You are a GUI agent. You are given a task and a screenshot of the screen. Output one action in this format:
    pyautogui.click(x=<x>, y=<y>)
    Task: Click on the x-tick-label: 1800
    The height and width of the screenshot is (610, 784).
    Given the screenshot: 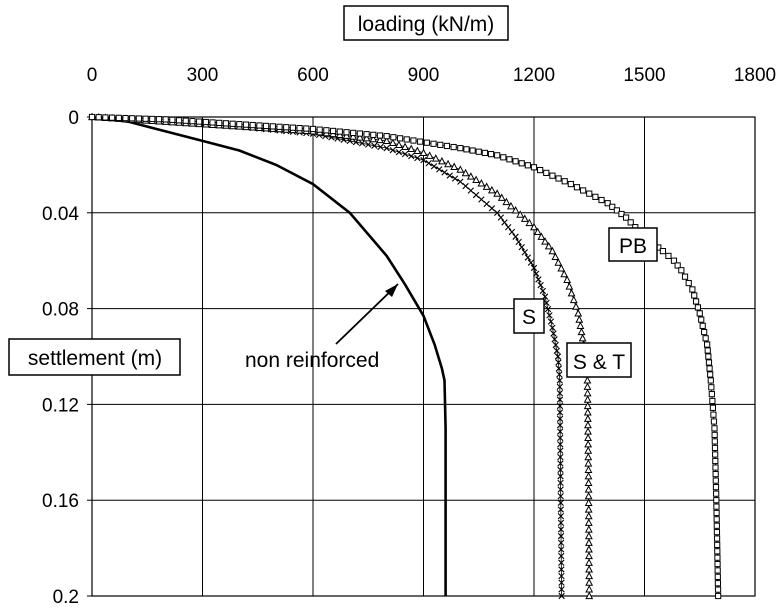 What is the action you would take?
    pyautogui.click(x=755, y=75)
    